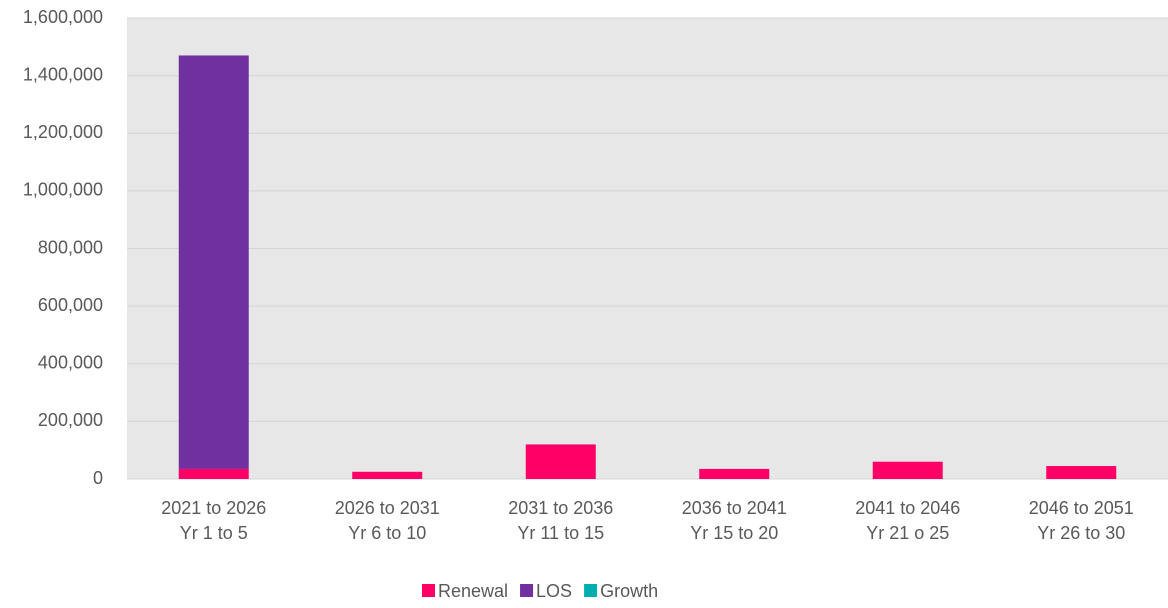  I want to click on x-tick-label: 2041 to 2046, so click(907, 508).